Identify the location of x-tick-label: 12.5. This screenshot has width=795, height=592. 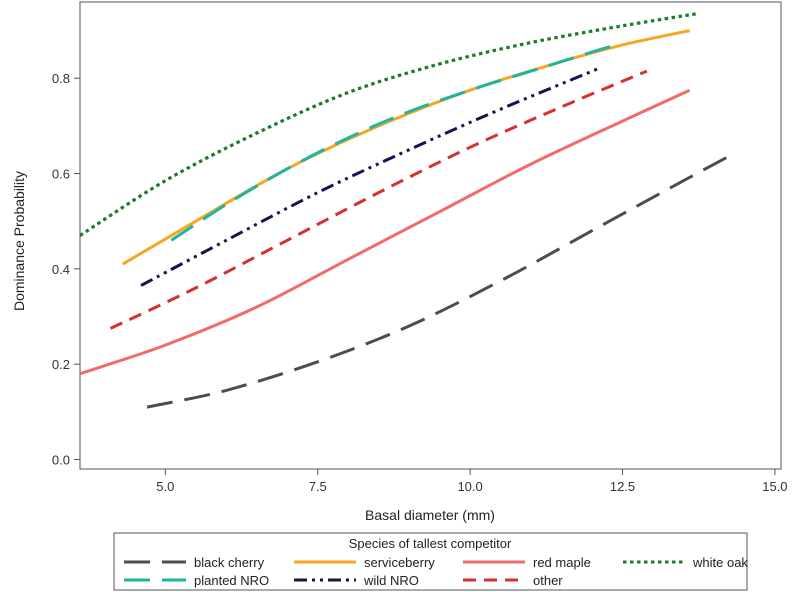
(622, 486).